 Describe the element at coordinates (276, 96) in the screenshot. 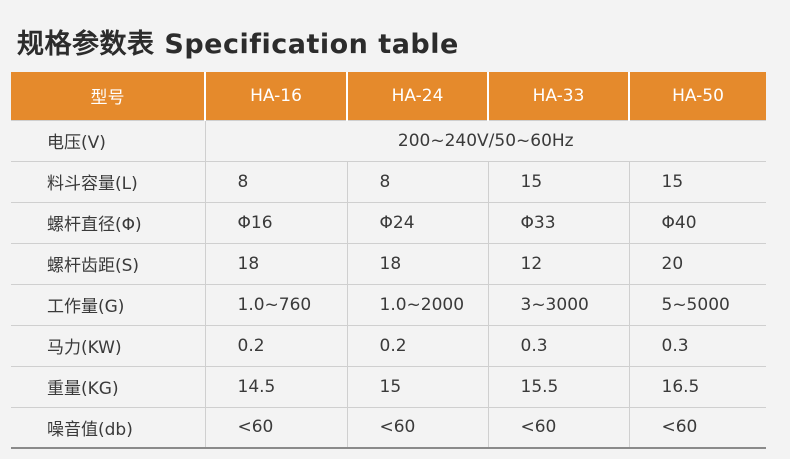

I see `header-ha-16: HA-16` at that location.